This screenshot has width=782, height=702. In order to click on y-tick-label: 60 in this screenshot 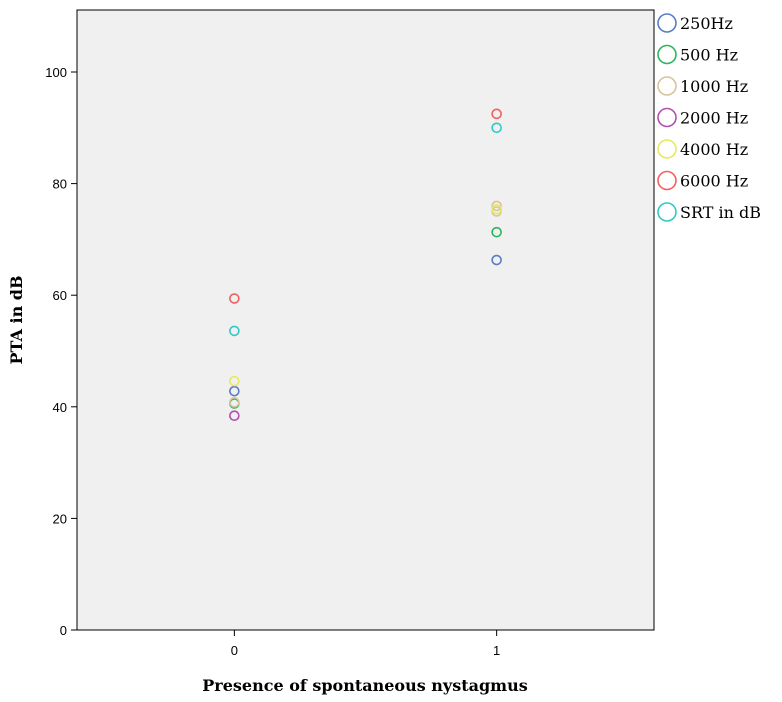, I will do `click(60, 295)`.